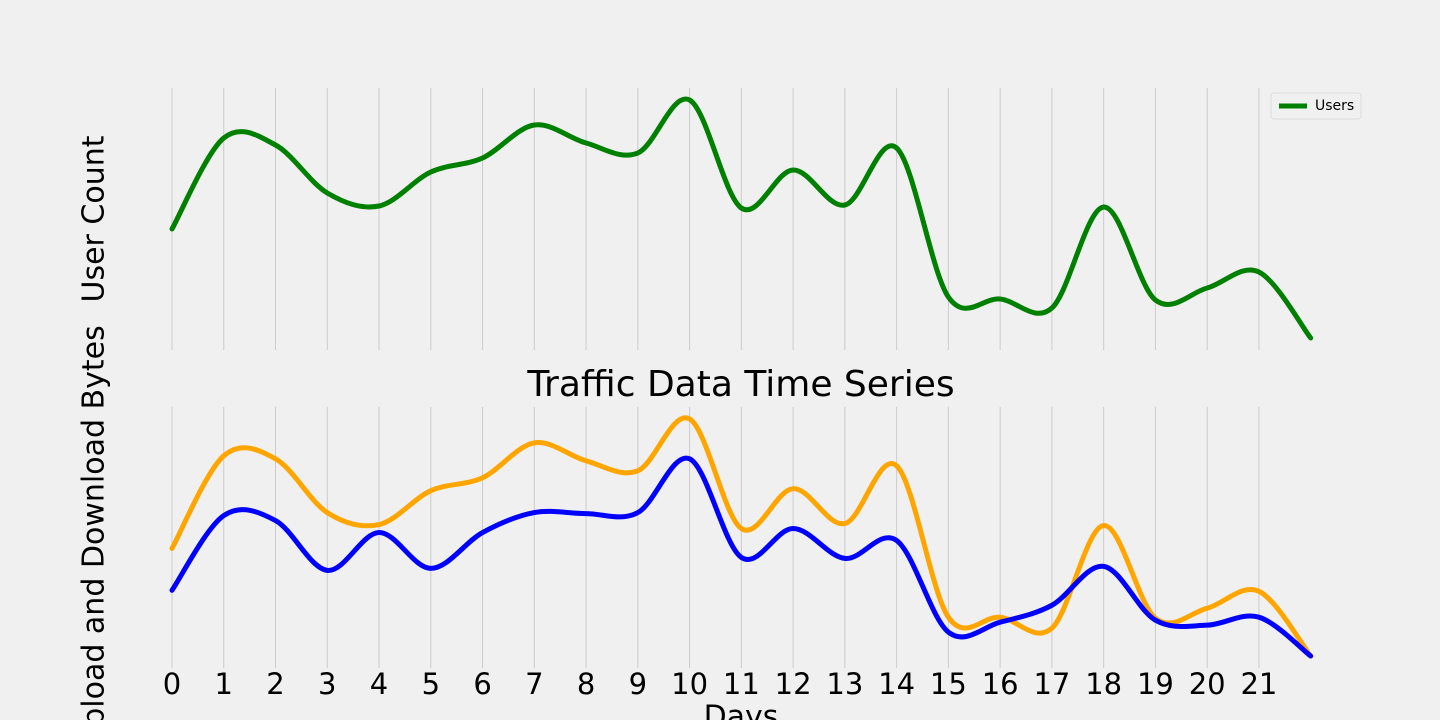 The height and width of the screenshot is (720, 1440). Describe the element at coordinates (327, 684) in the screenshot. I see `x-tick-label: 3` at that location.